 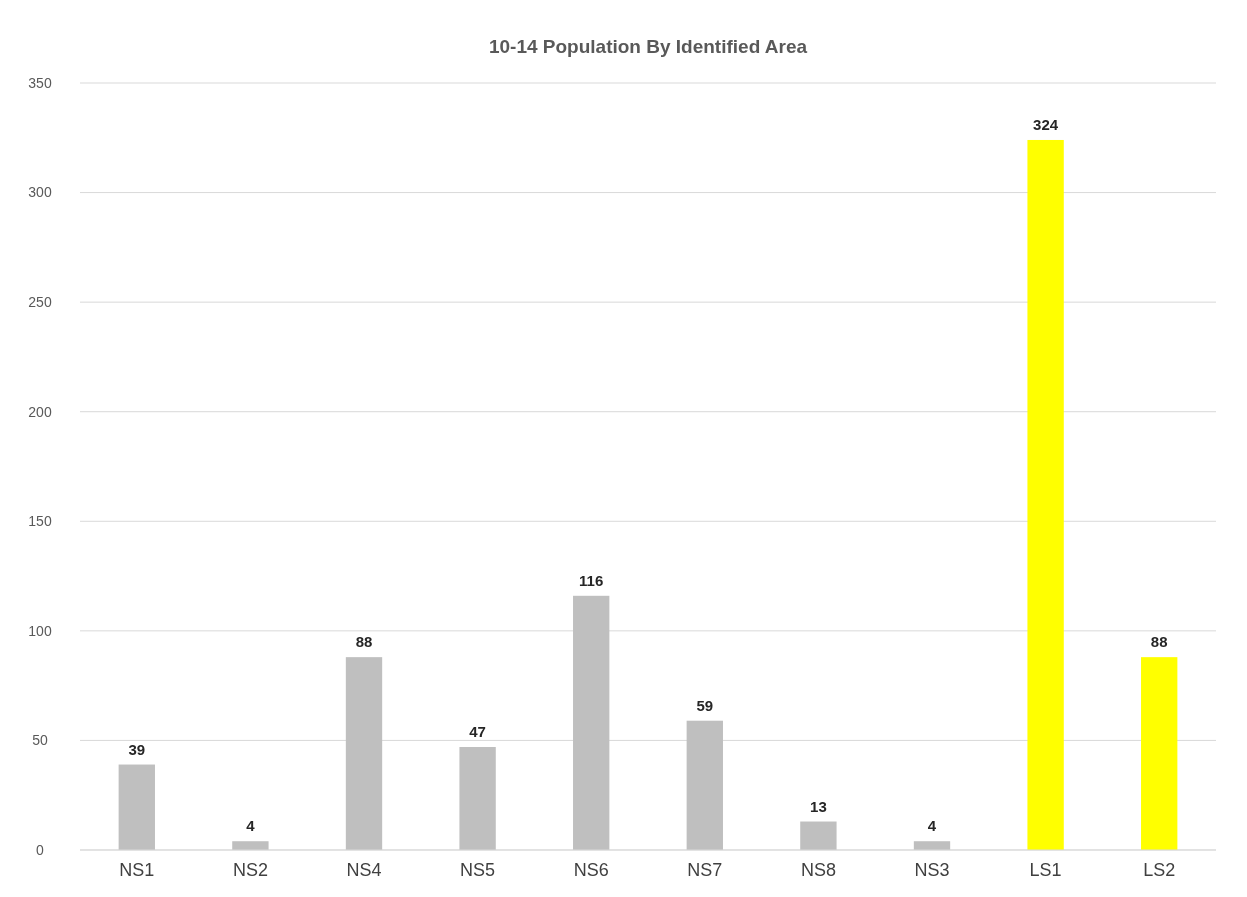 What do you see at coordinates (478, 870) in the screenshot?
I see `x-tick-label: NS5` at bounding box center [478, 870].